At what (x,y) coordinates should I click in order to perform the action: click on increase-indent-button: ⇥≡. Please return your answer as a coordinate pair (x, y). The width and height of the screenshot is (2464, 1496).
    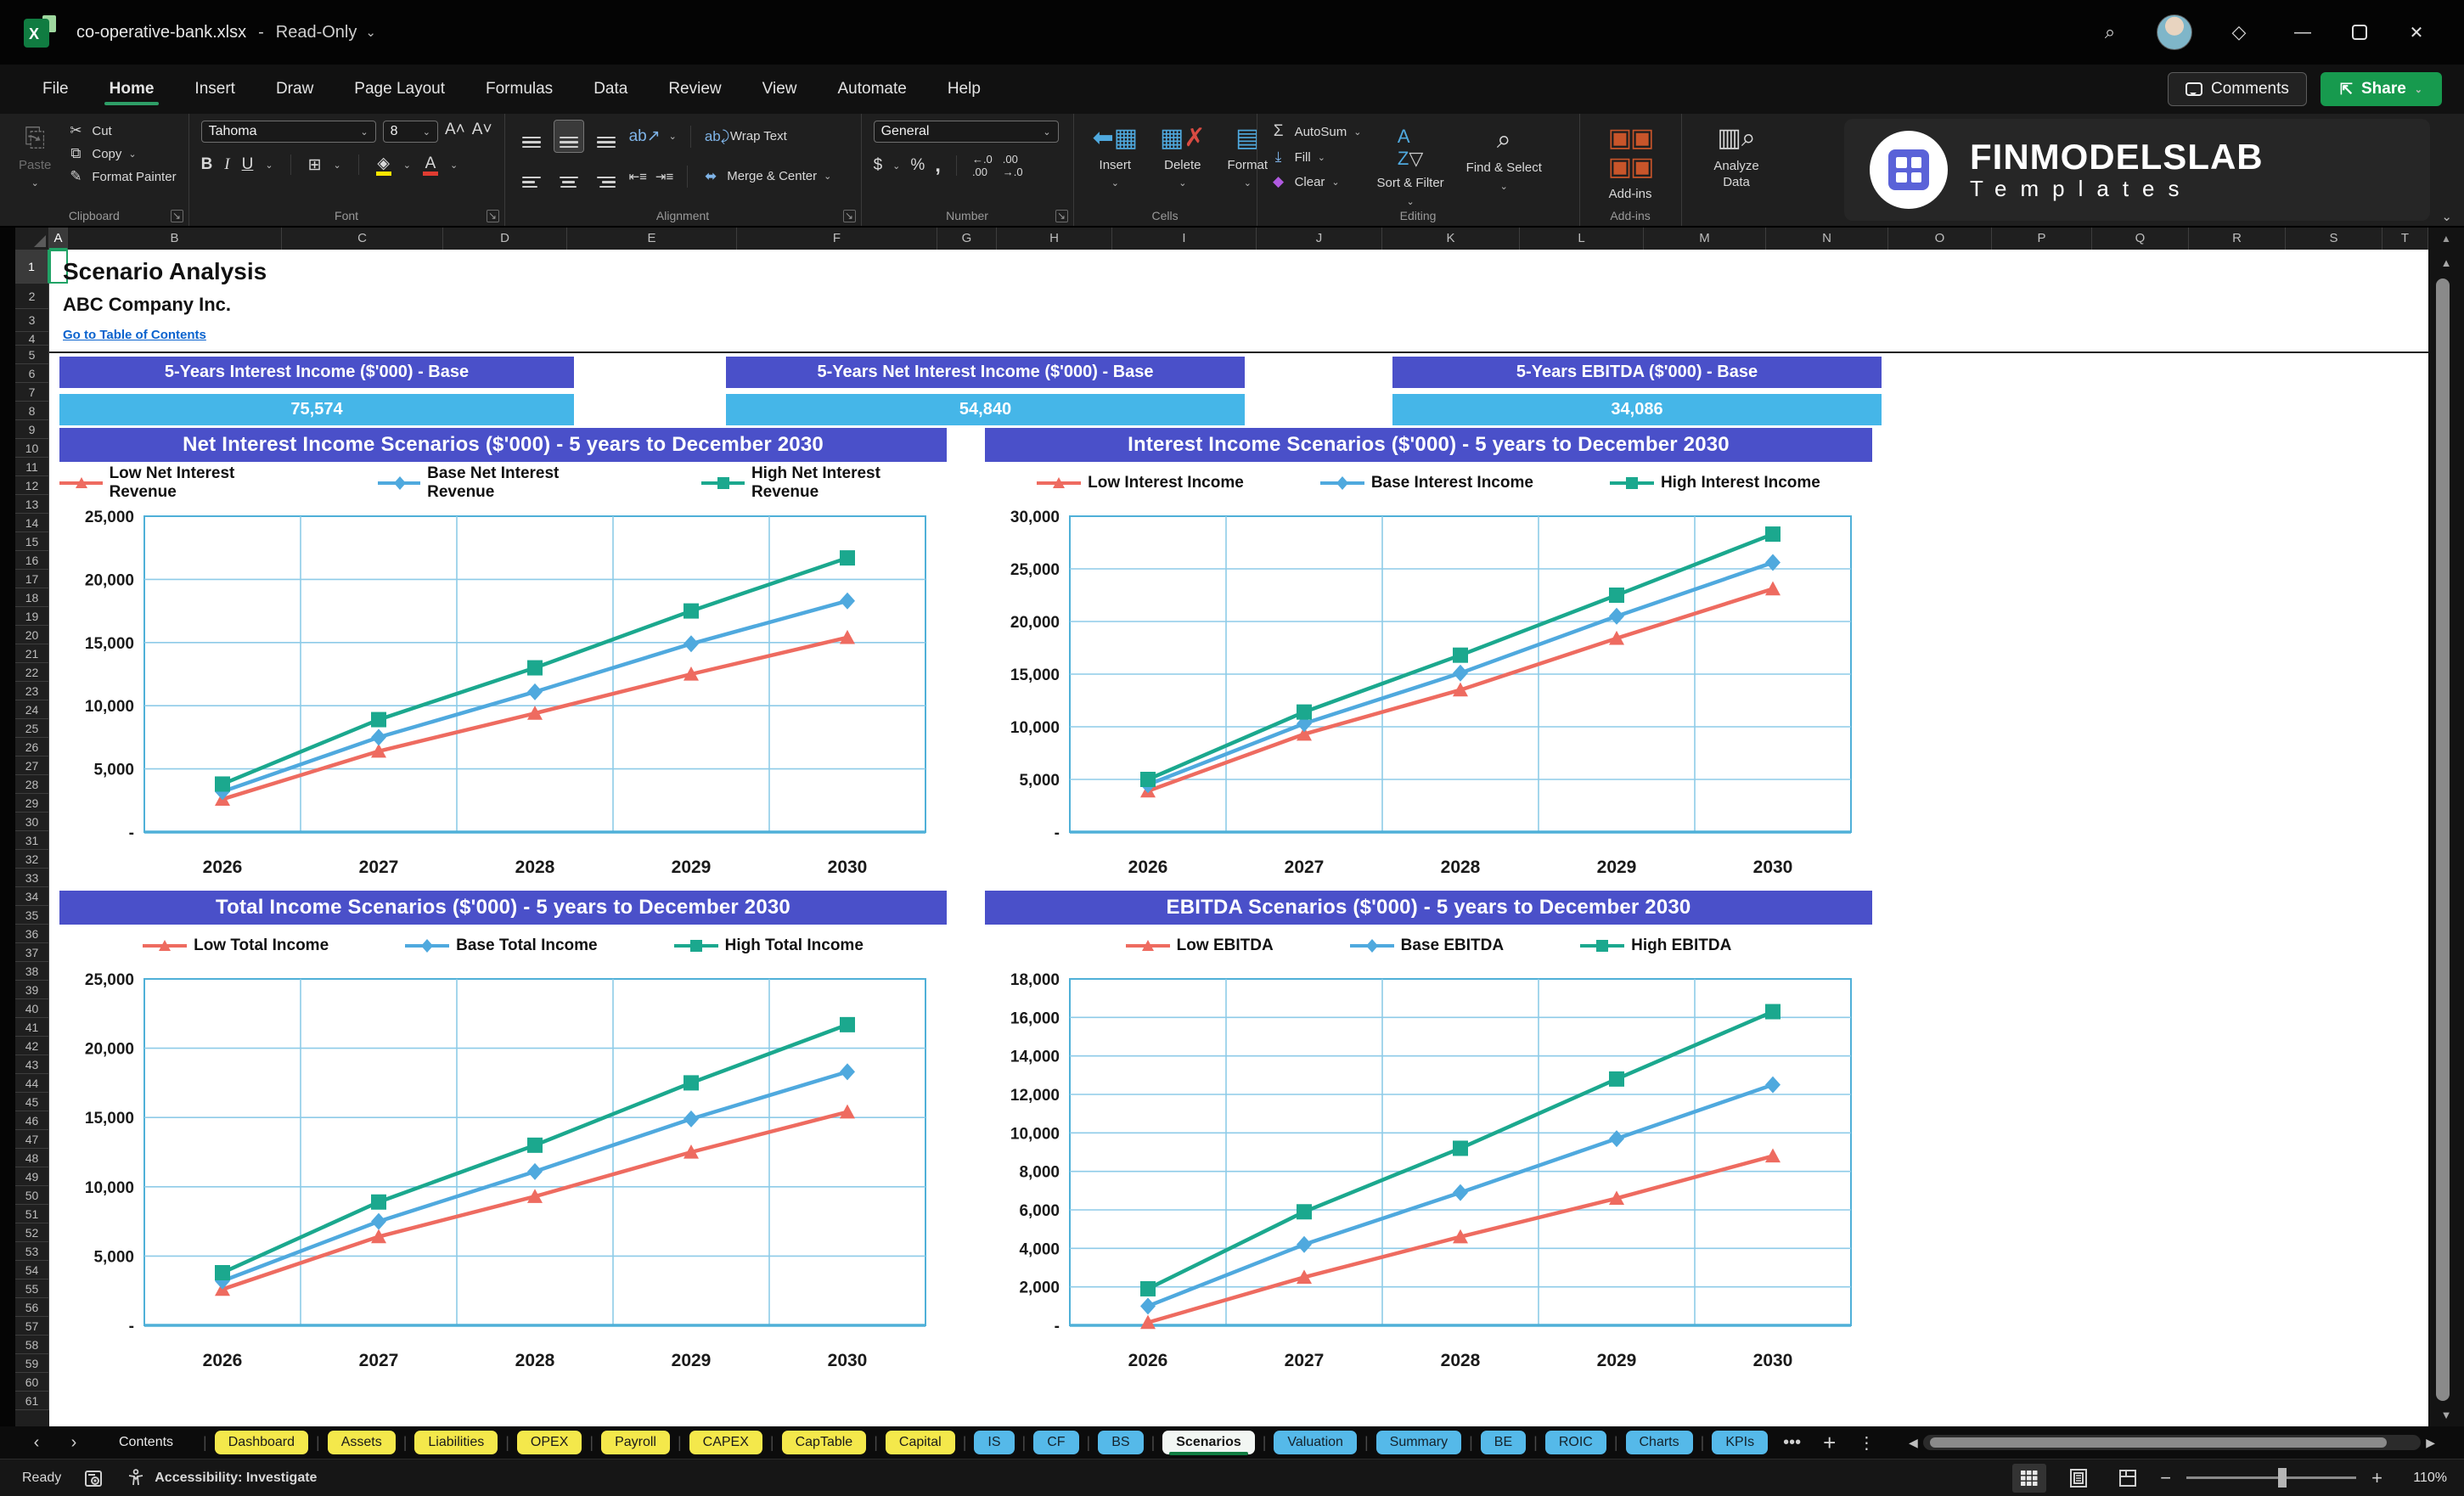
    Looking at the image, I should click on (664, 176).